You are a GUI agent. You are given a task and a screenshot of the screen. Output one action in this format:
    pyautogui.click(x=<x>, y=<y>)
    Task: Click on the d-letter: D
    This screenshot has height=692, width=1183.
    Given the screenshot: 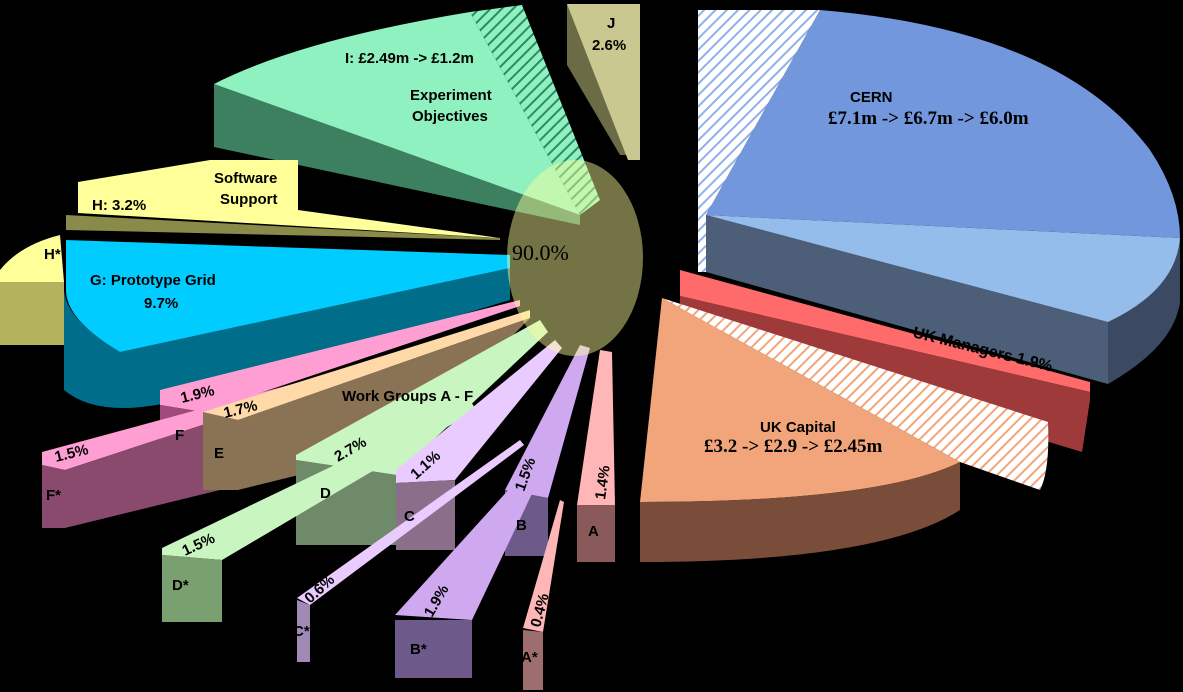 What is the action you would take?
    pyautogui.click(x=325, y=493)
    